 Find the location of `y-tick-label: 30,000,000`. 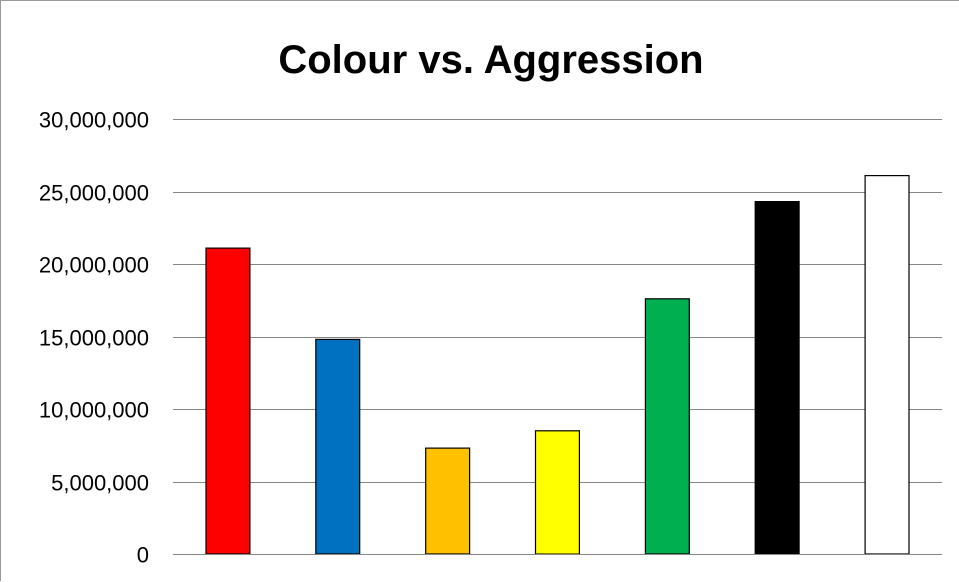

y-tick-label: 30,000,000 is located at coordinates (94, 120).